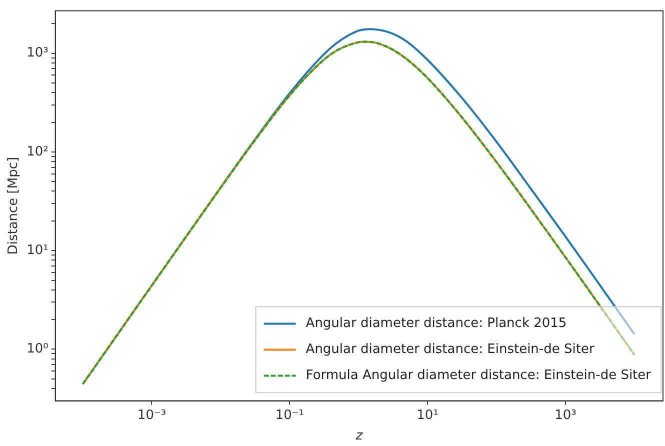 The width and height of the screenshot is (665, 446). I want to click on legend-label: Formula Angular diameter distance: Einstein-de Siter, so click(479, 376).